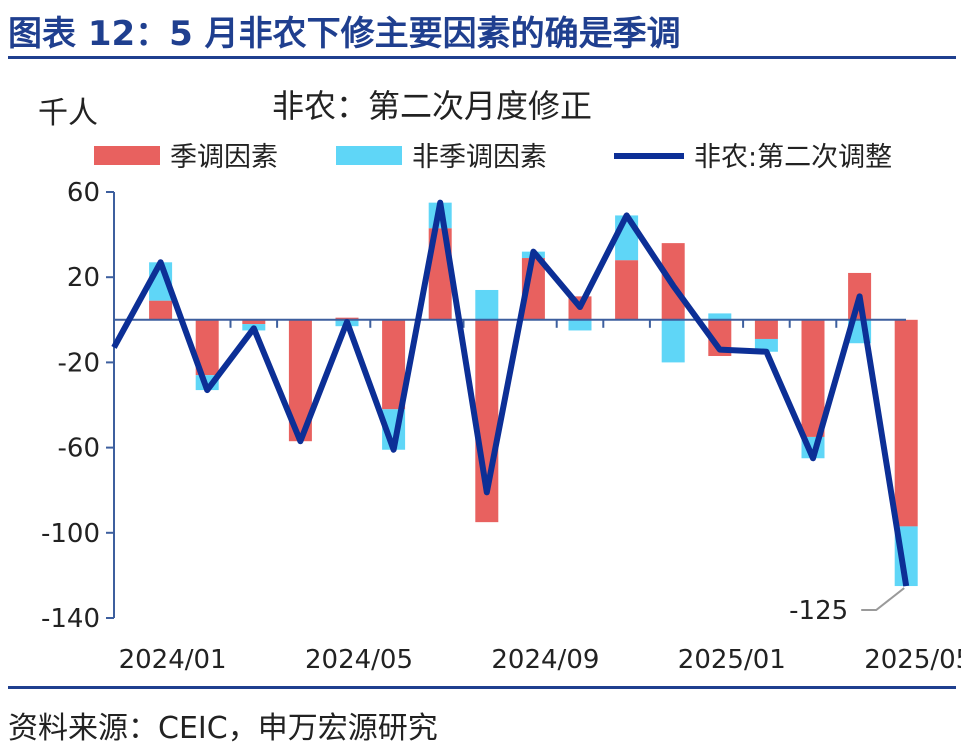 Image resolution: width=961 pixels, height=751 pixels. What do you see at coordinates (223, 728) in the screenshot?
I see `source-note: 资料来源：CEIC，申万宏源研究` at bounding box center [223, 728].